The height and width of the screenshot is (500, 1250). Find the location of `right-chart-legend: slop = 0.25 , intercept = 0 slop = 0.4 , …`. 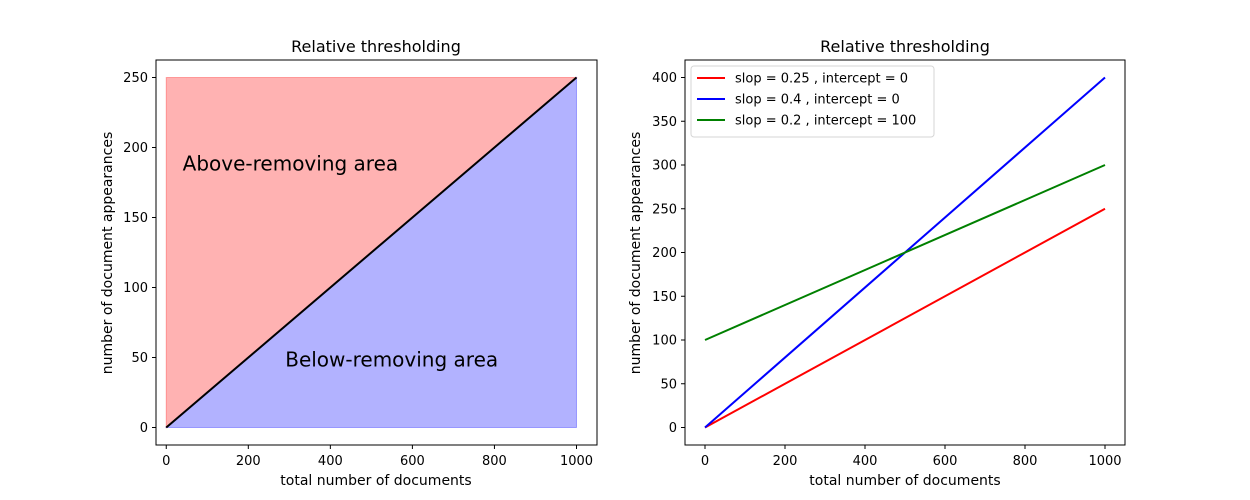

right-chart-legend: slop = 0.25 , intercept = 0 slop = 0.4 , … is located at coordinates (812, 101).